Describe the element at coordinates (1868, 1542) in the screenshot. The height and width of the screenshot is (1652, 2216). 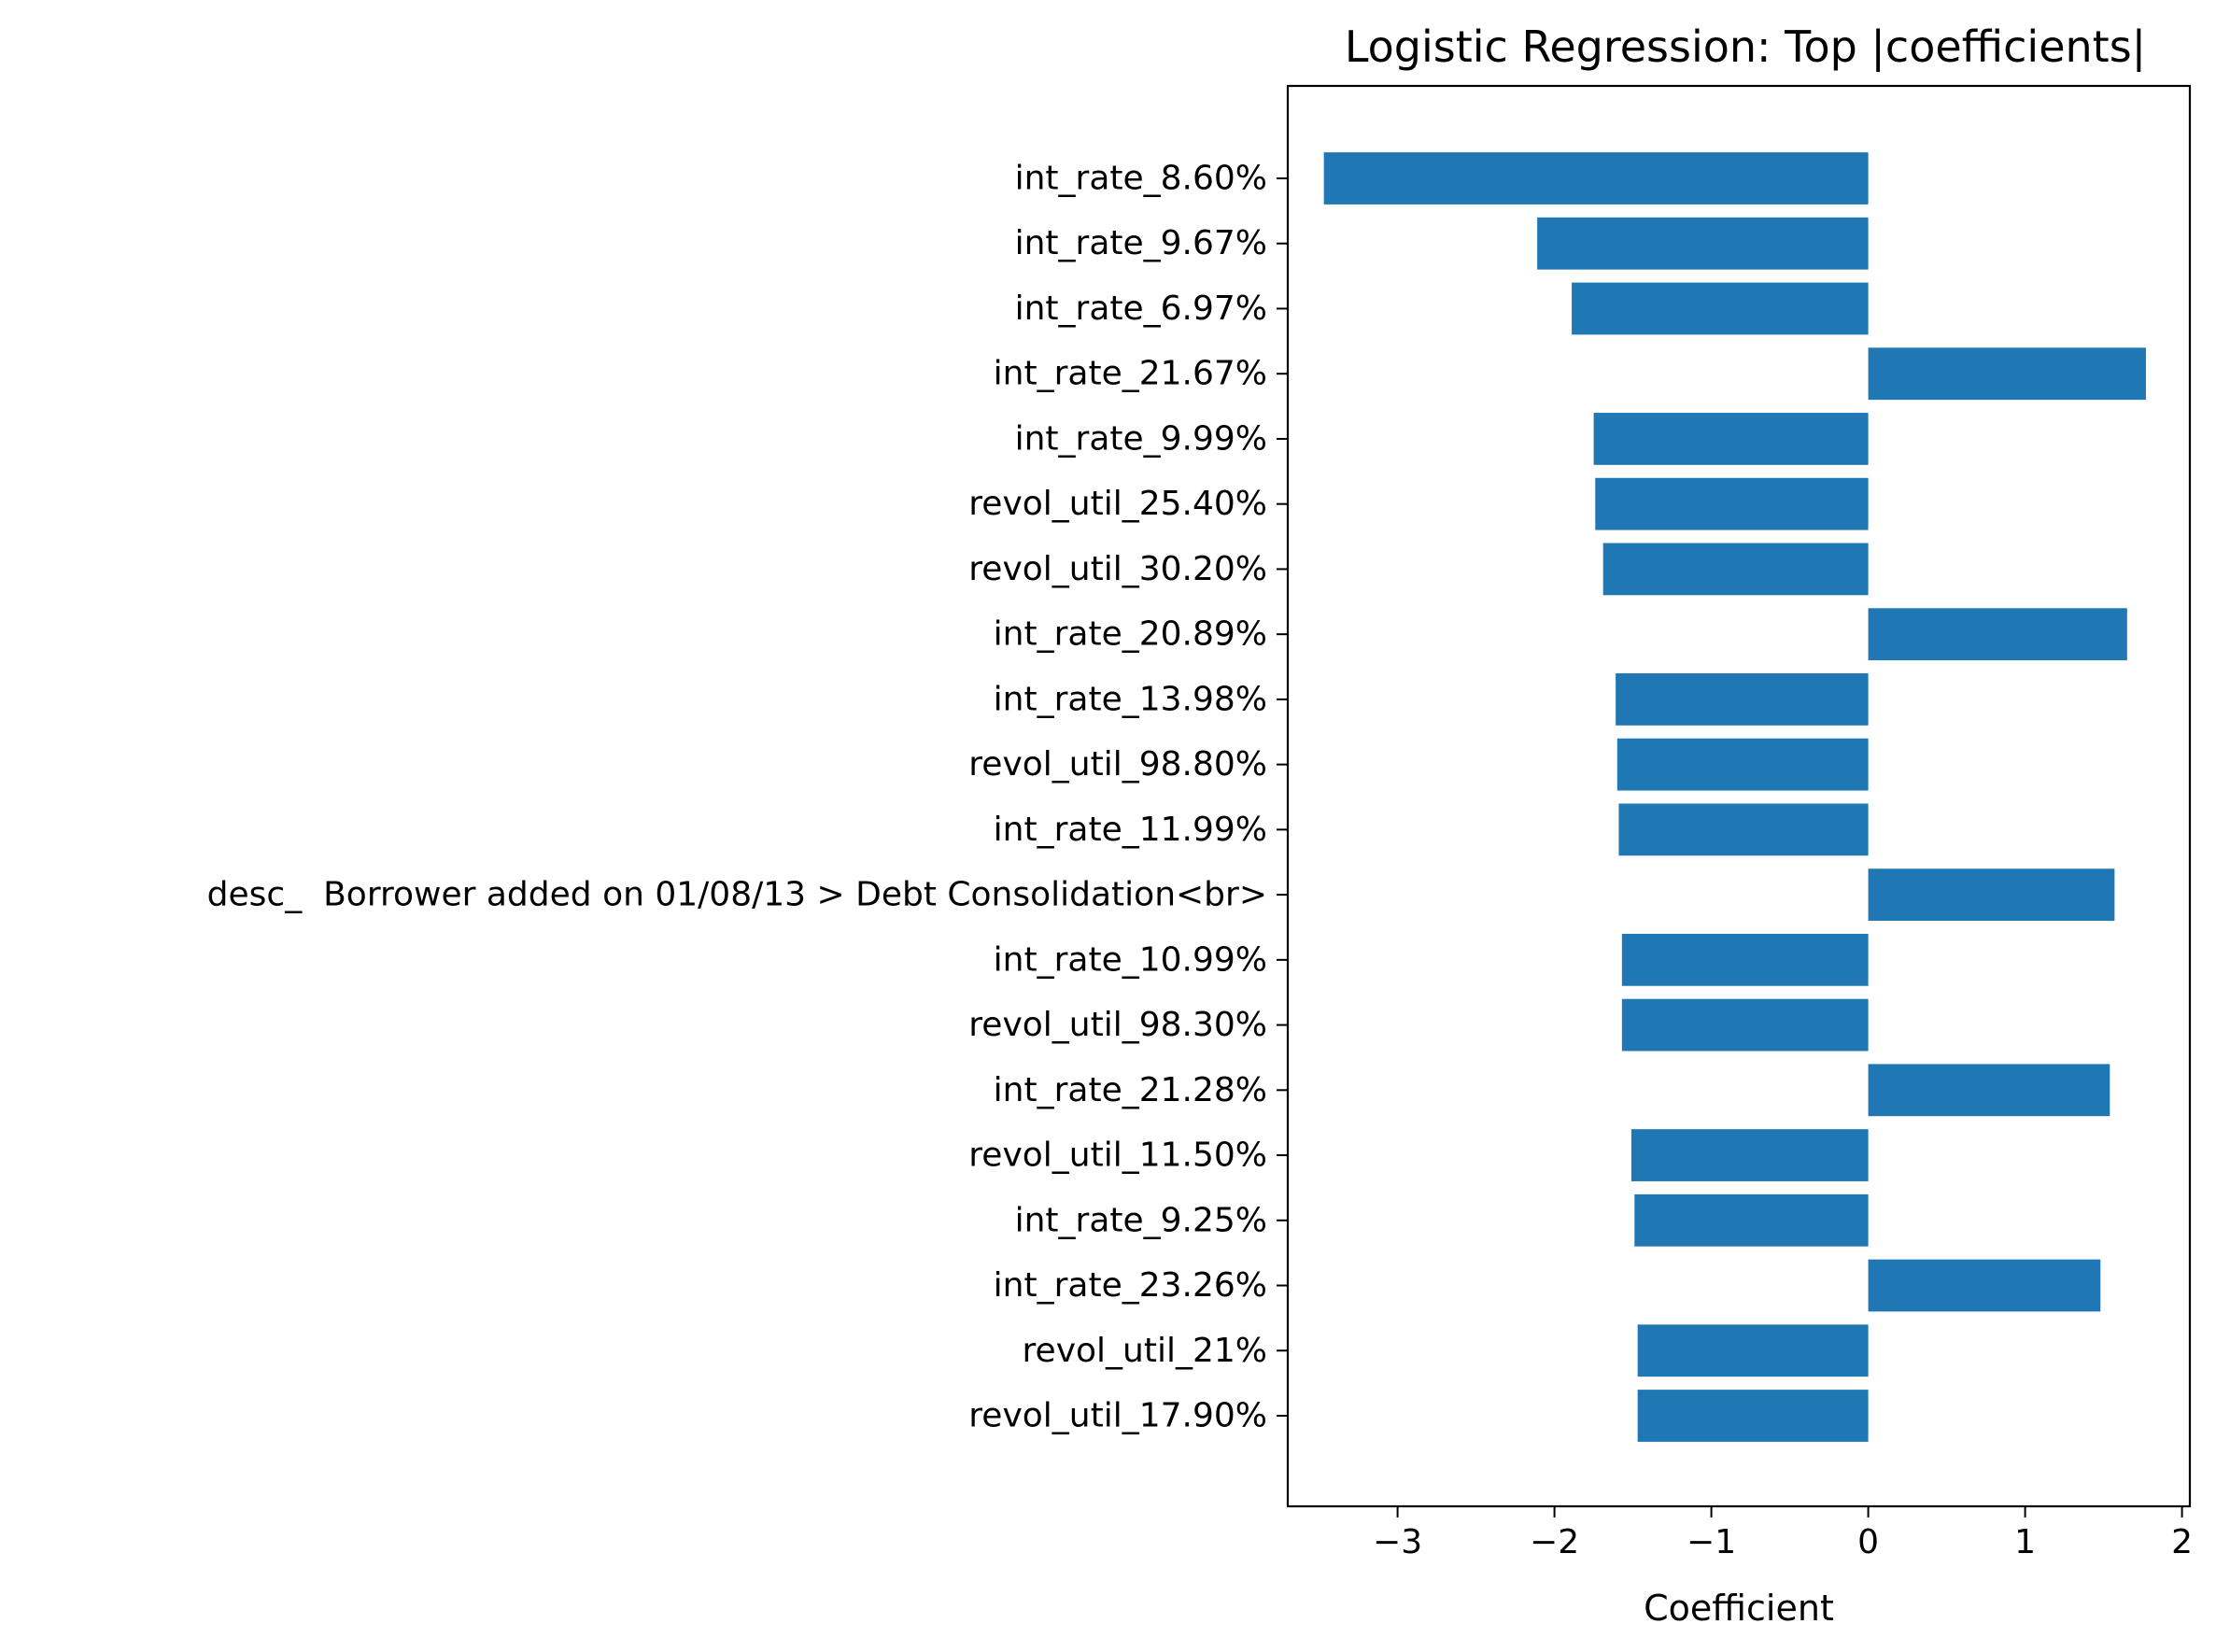
I see `x-tick-label: 0` at that location.